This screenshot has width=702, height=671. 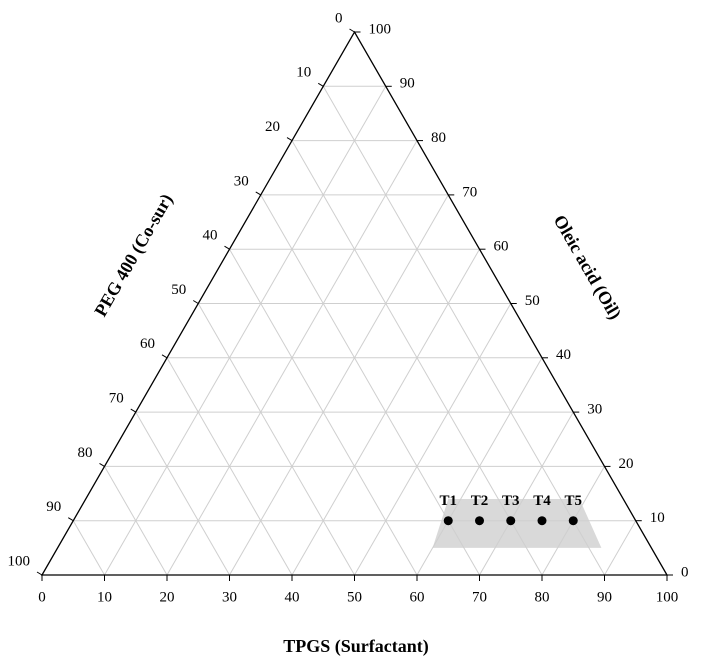 I want to click on bottom-tick-label: 30, so click(x=229, y=597).